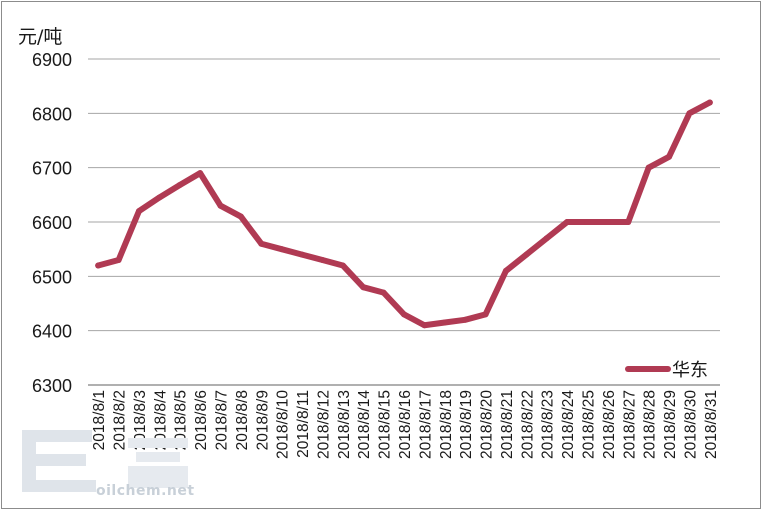 The width and height of the screenshot is (764, 512). Describe the element at coordinates (364, 424) in the screenshot. I see `x-tick-label: 2018/8/14` at that location.